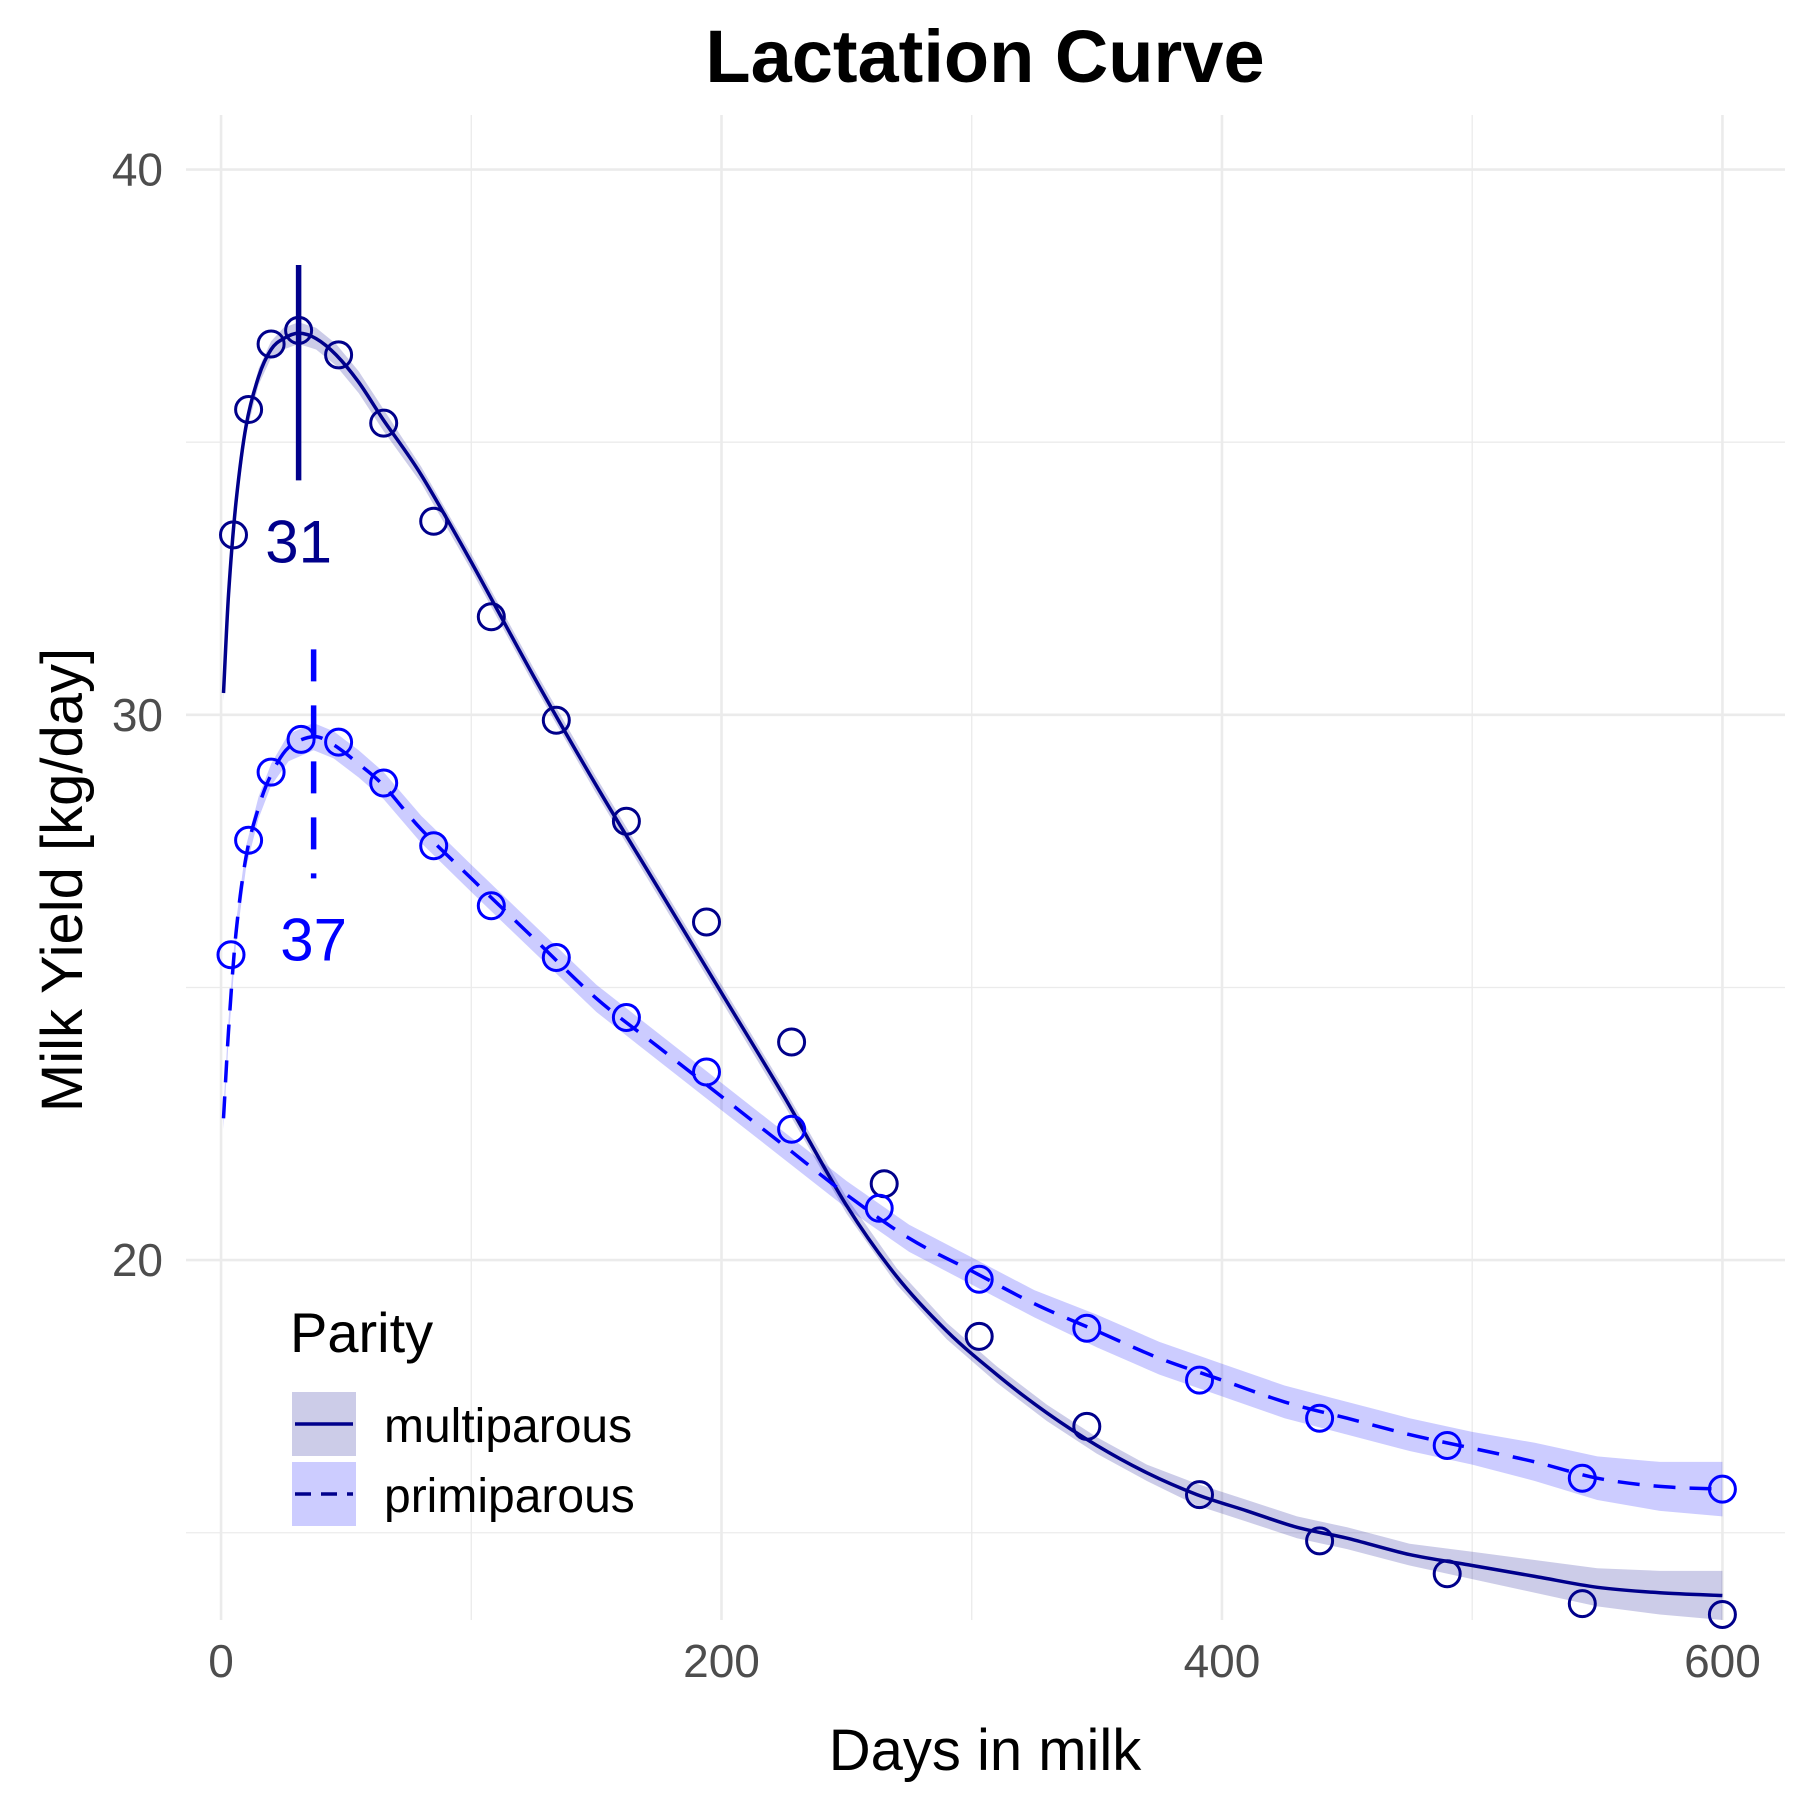  What do you see at coordinates (137, 1260) in the screenshot?
I see `y-tick-label: 20` at bounding box center [137, 1260].